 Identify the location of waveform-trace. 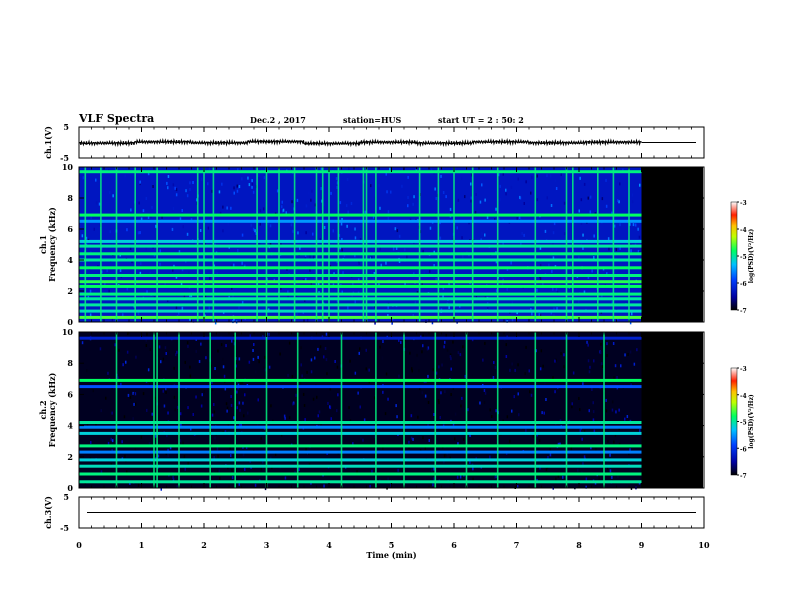
(360, 142).